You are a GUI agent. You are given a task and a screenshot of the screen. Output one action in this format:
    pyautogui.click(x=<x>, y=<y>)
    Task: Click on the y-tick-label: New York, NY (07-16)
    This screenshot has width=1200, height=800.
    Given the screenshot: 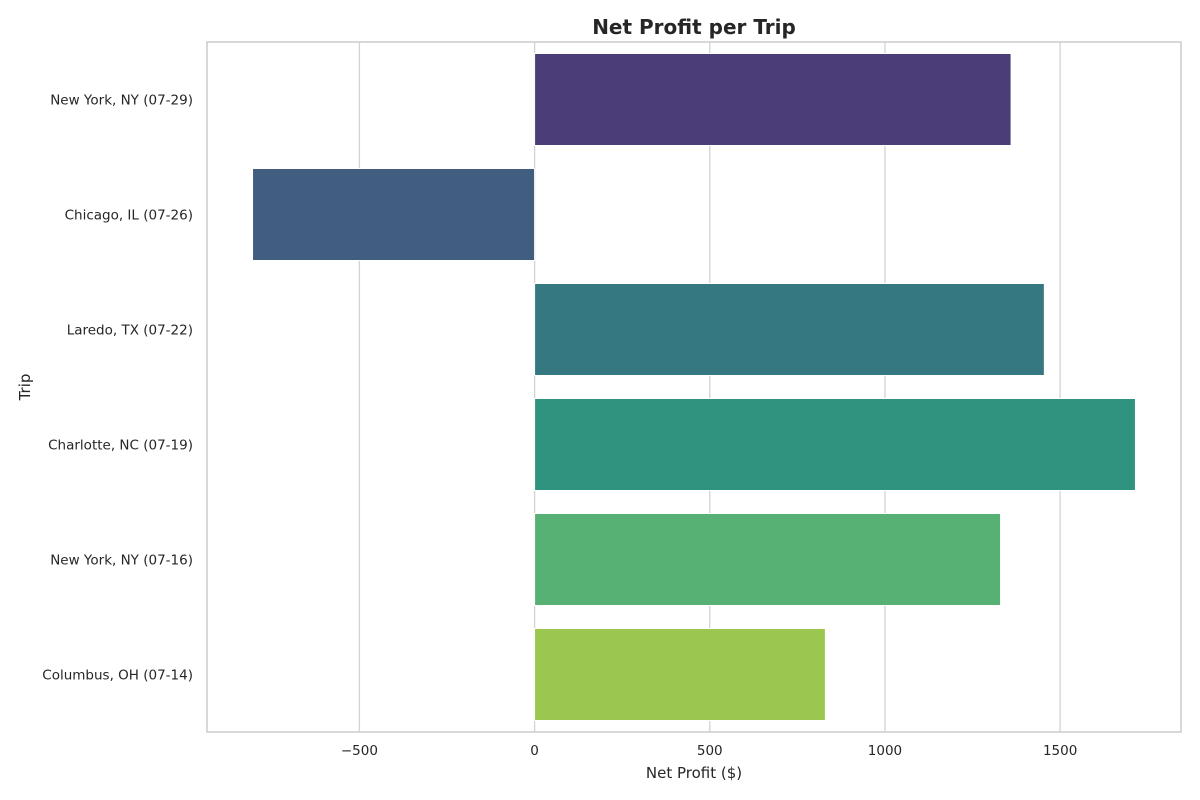 What is the action you would take?
    pyautogui.click(x=121, y=561)
    